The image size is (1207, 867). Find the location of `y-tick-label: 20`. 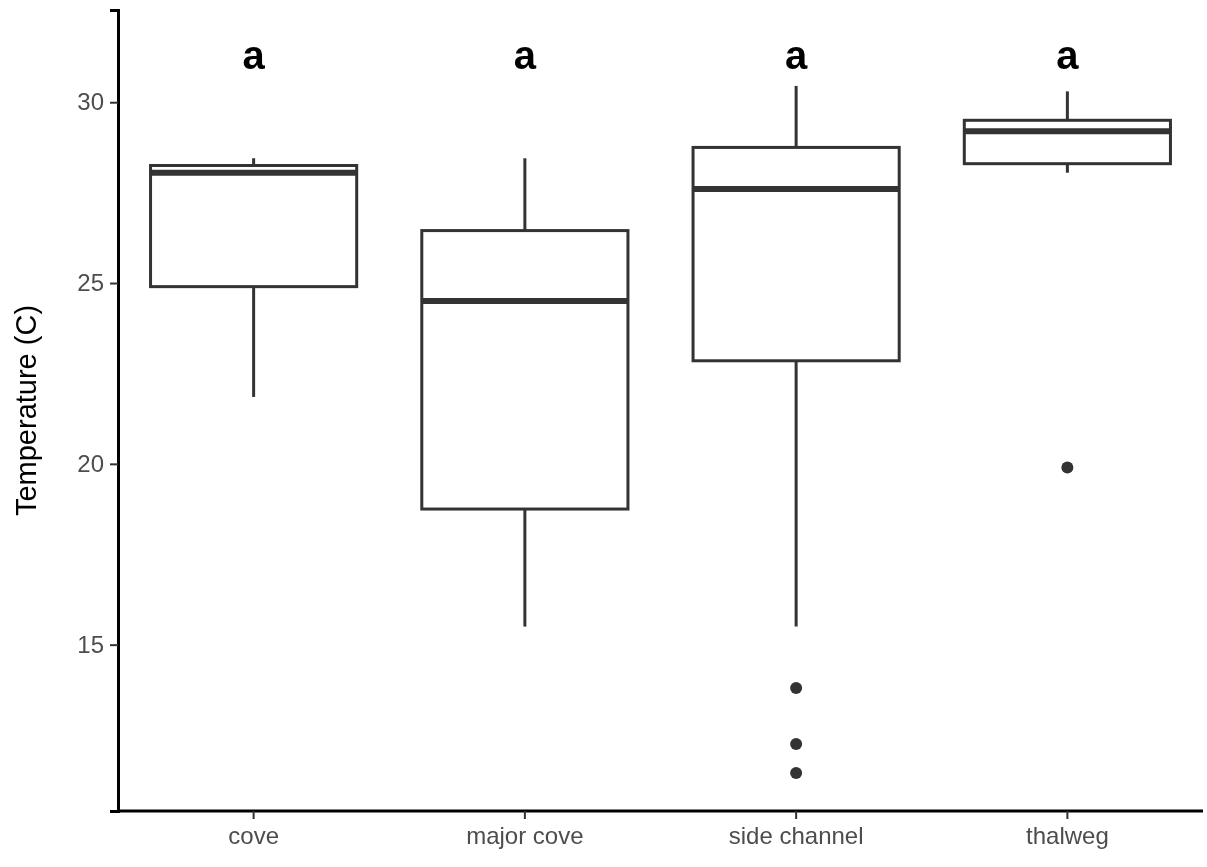

y-tick-label: 20 is located at coordinates (90, 464).